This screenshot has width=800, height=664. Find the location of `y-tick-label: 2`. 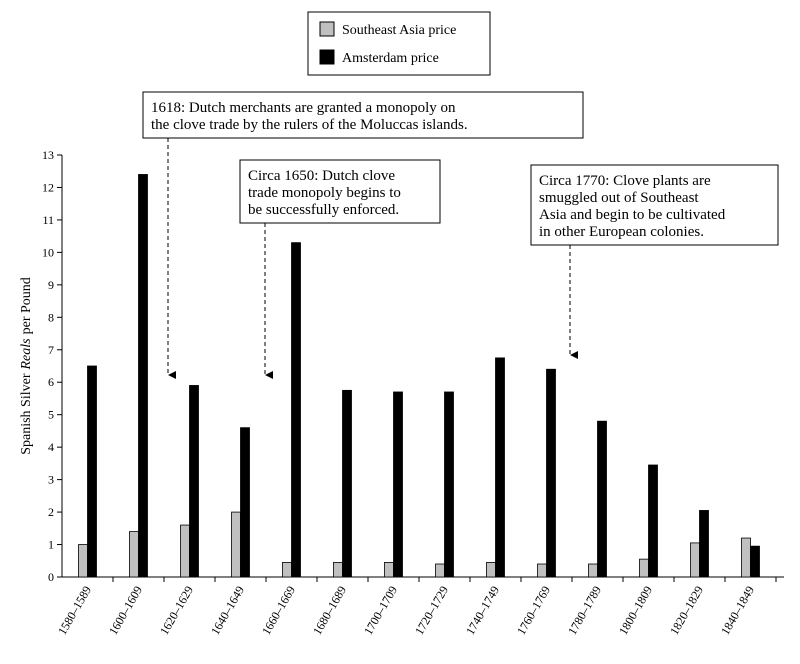

y-tick-label: 2 is located at coordinates (51, 512).